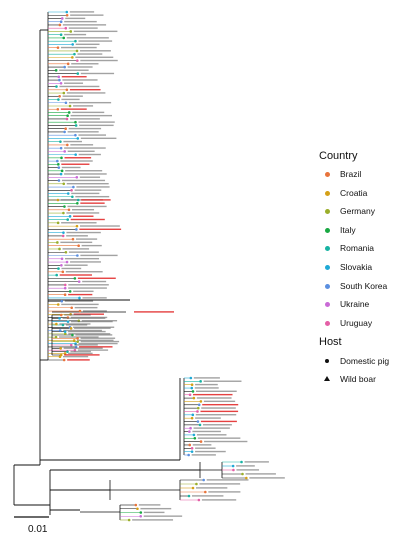 This screenshot has width=412, height=550. Describe the element at coordinates (357, 211) in the screenshot. I see `legend-label: Germany` at that location.